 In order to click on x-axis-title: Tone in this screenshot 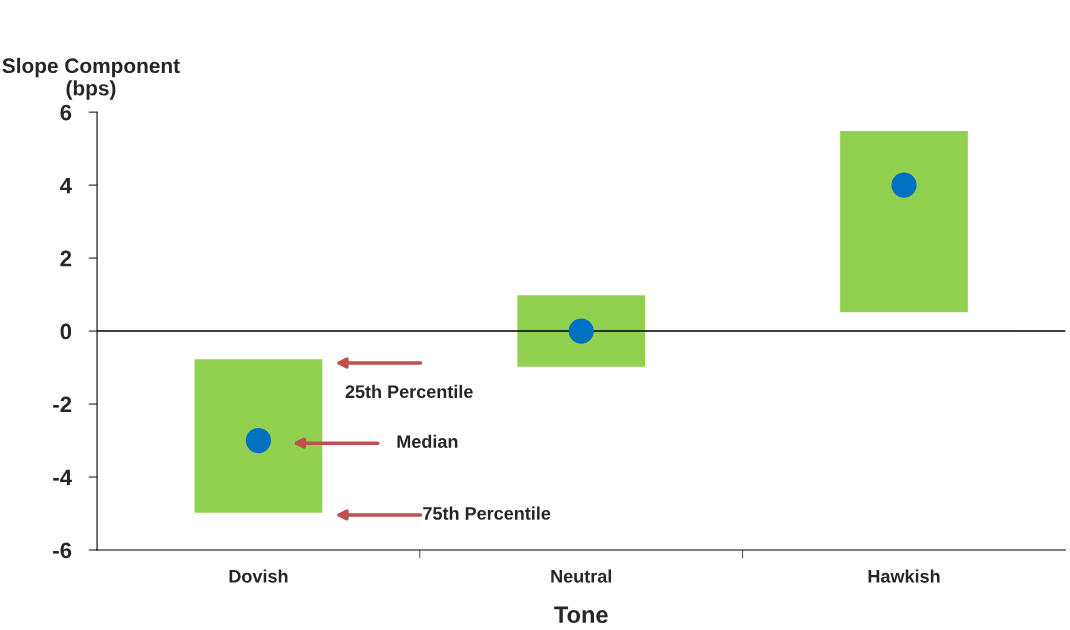, I will do `click(581, 615)`.